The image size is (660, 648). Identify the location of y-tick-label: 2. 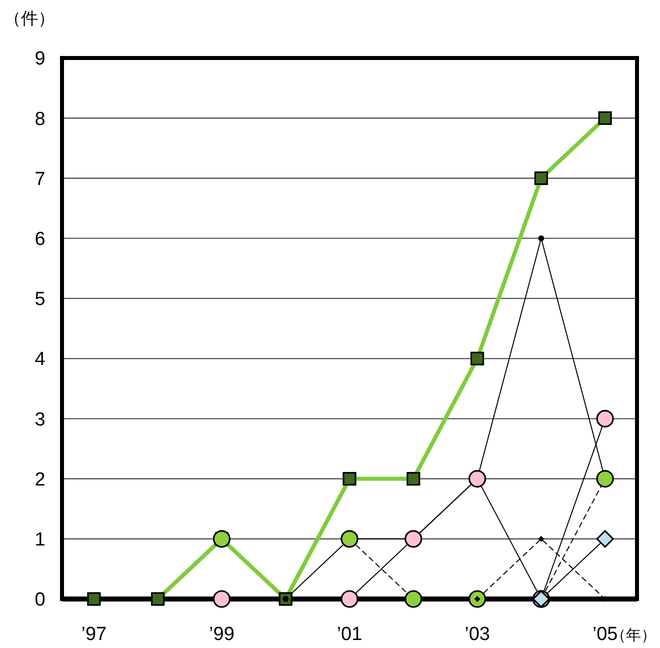
(40, 479).